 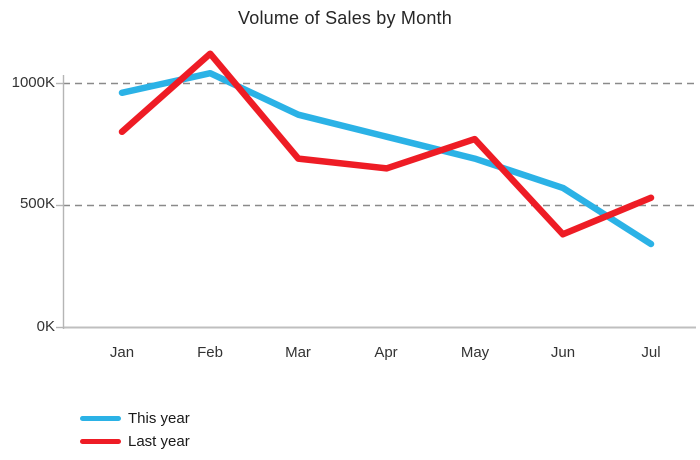 I want to click on chart-title: Volume of Sales by Month, so click(x=345, y=18).